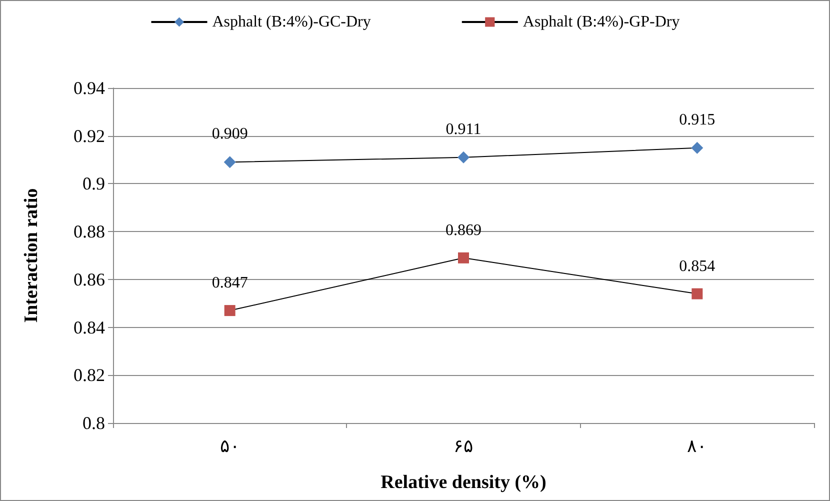 The height and width of the screenshot is (501, 830). Describe the element at coordinates (697, 266) in the screenshot. I see `data-label: 0.854` at that location.